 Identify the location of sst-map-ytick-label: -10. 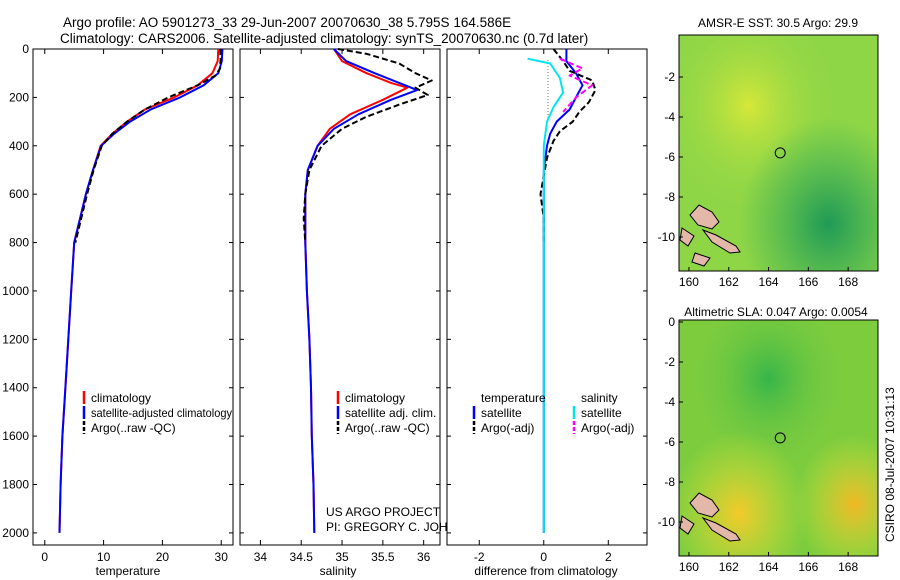
(667, 237).